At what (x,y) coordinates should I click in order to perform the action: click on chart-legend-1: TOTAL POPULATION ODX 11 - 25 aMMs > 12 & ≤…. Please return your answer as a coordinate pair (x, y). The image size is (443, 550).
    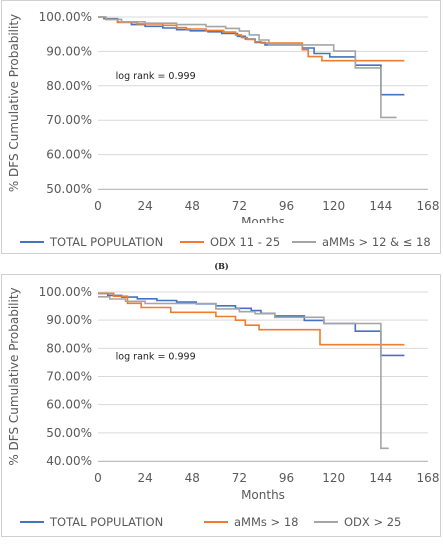
    Looking at the image, I should click on (222, 242).